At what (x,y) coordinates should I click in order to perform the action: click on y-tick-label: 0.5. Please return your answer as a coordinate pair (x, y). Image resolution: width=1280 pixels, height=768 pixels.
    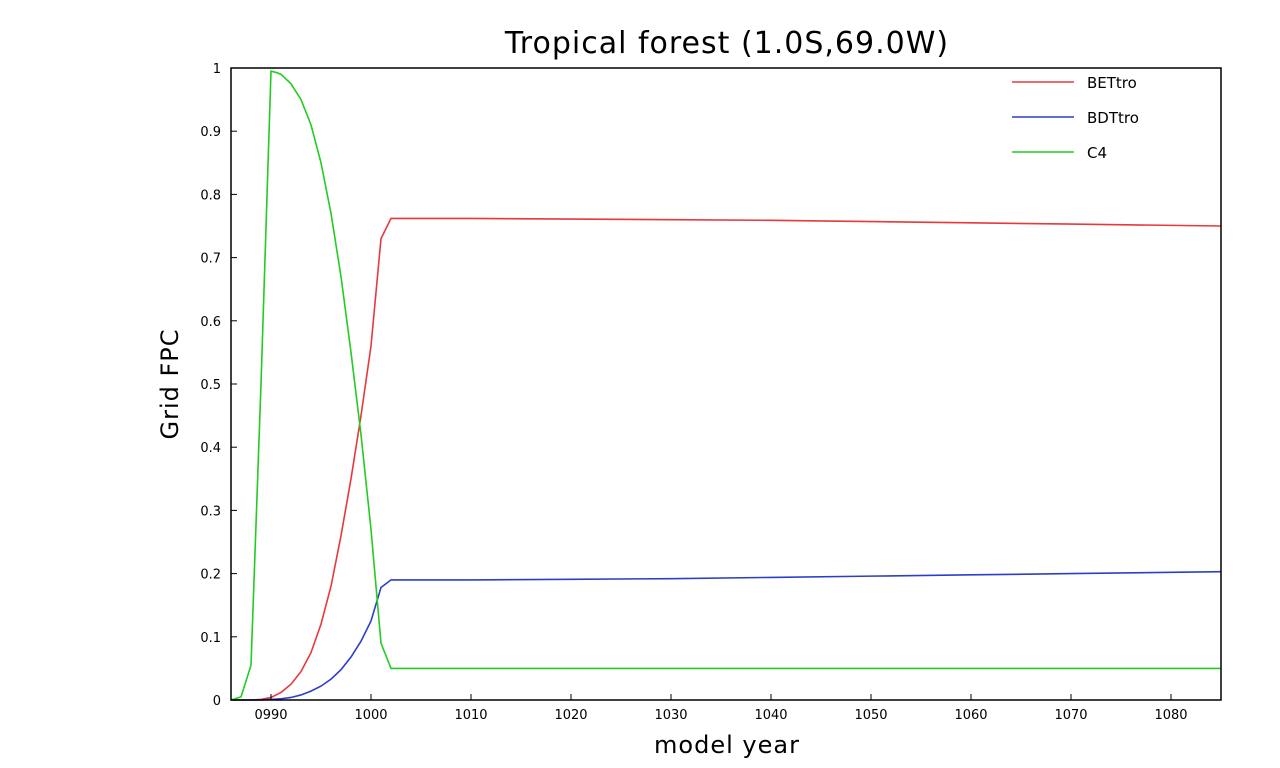
    Looking at the image, I should click on (210, 385).